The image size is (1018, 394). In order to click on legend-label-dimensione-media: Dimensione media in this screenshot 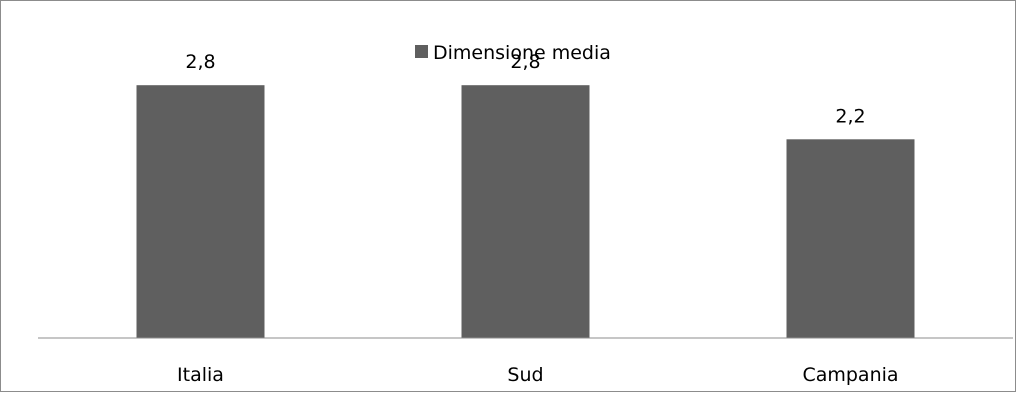, I will do `click(522, 53)`.